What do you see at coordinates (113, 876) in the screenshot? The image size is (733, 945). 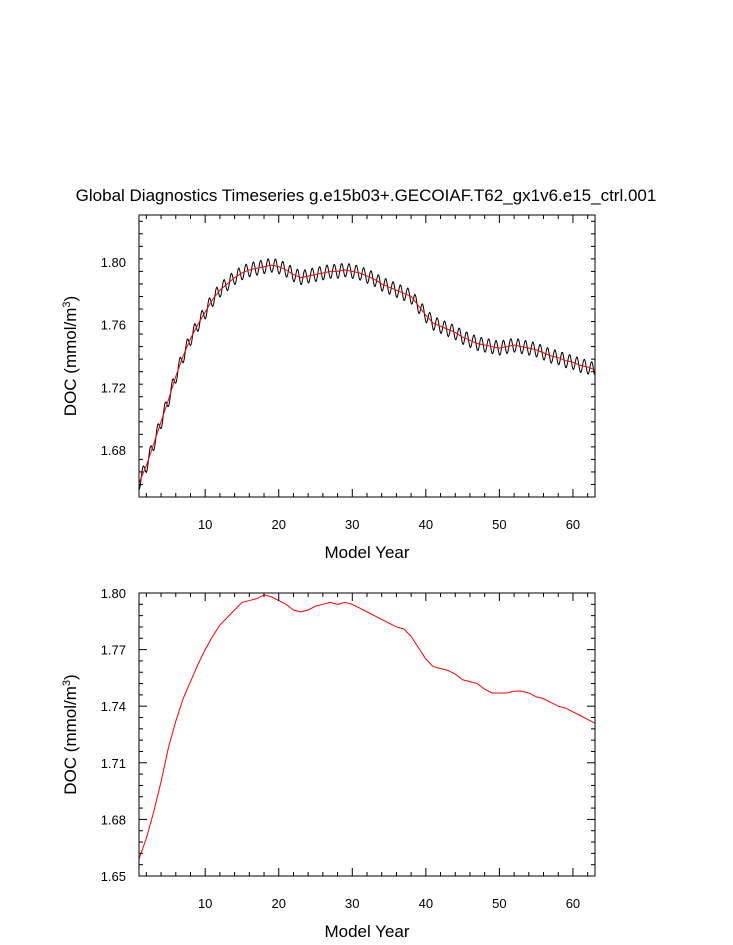 I see `y-tick-label: 1.65` at bounding box center [113, 876].